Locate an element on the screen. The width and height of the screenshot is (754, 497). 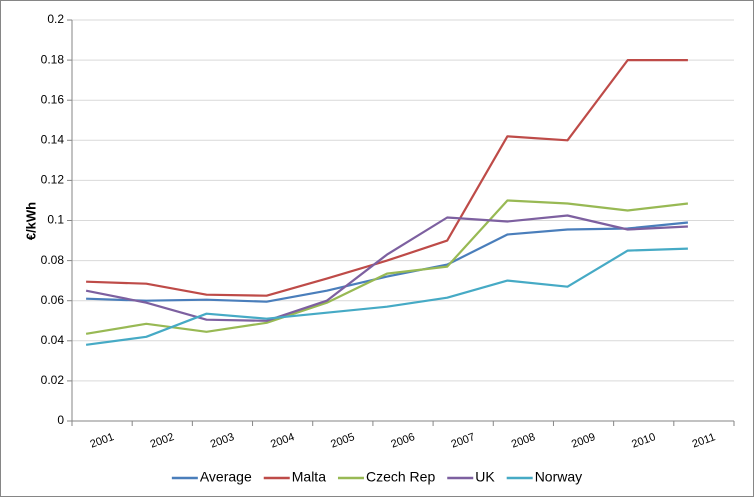
legend: Average Malta Czech Rep UK Norway is located at coordinates (376, 477).